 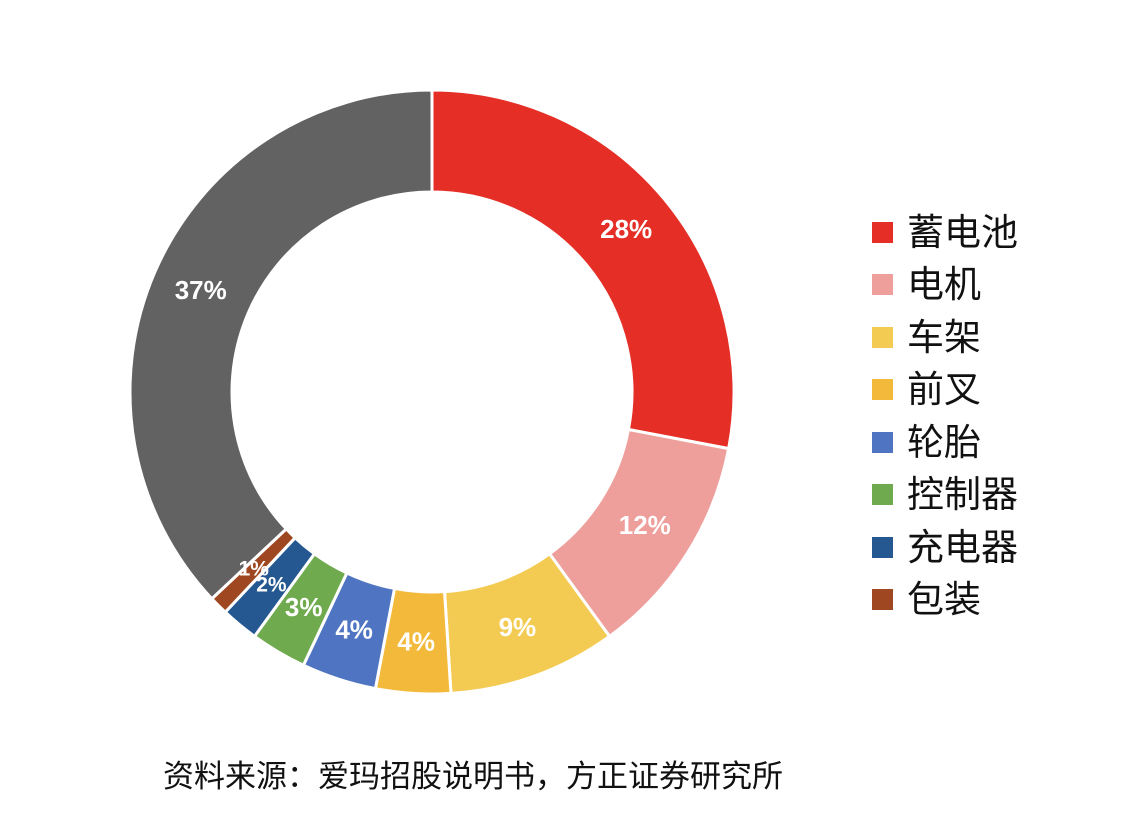 What do you see at coordinates (944, 285) in the screenshot?
I see `legend-label: 电机` at bounding box center [944, 285].